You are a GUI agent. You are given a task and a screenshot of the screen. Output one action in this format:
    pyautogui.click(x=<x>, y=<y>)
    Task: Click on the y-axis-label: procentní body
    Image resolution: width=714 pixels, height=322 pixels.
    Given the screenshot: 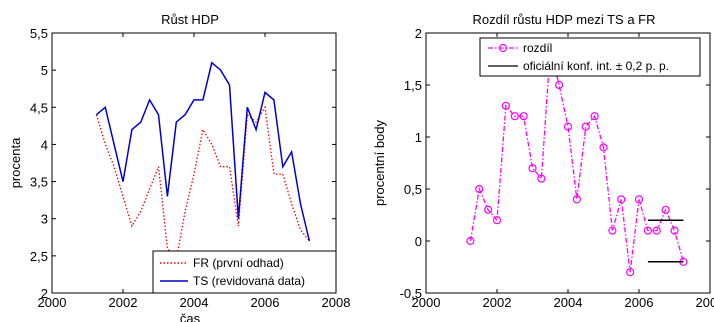 What is the action you would take?
    pyautogui.click(x=379, y=163)
    